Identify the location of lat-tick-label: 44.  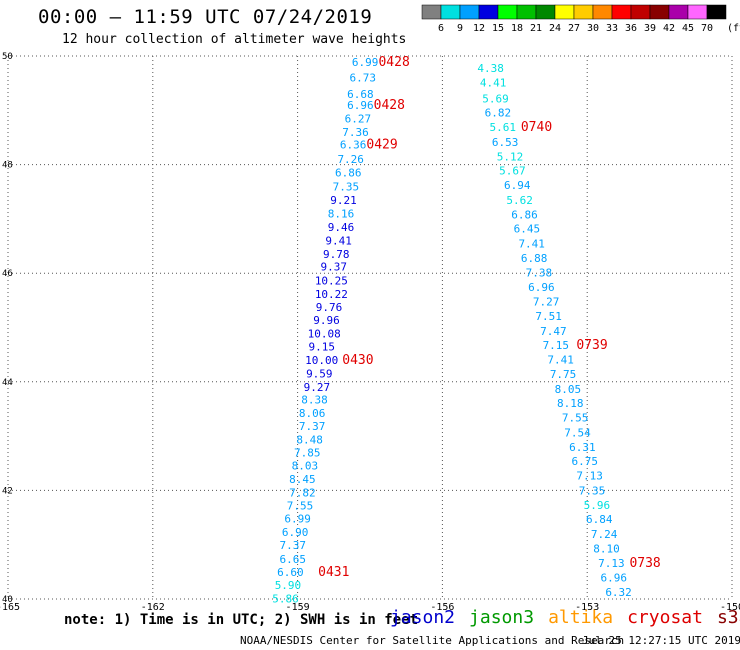
(7, 383).